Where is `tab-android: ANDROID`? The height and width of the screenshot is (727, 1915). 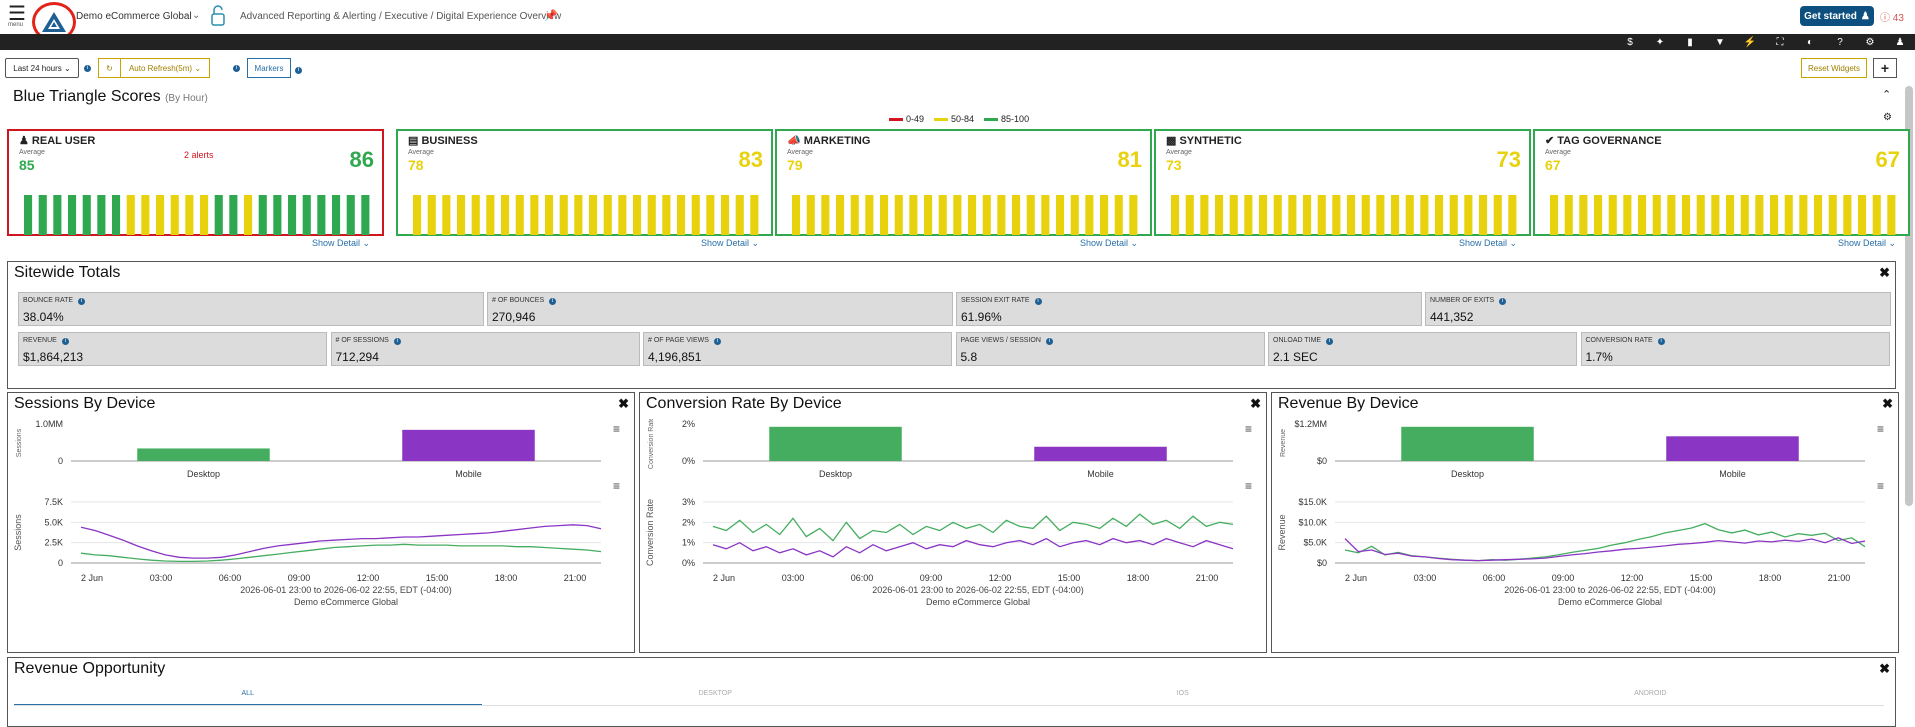 tab-android: ANDROID is located at coordinates (1650, 693).